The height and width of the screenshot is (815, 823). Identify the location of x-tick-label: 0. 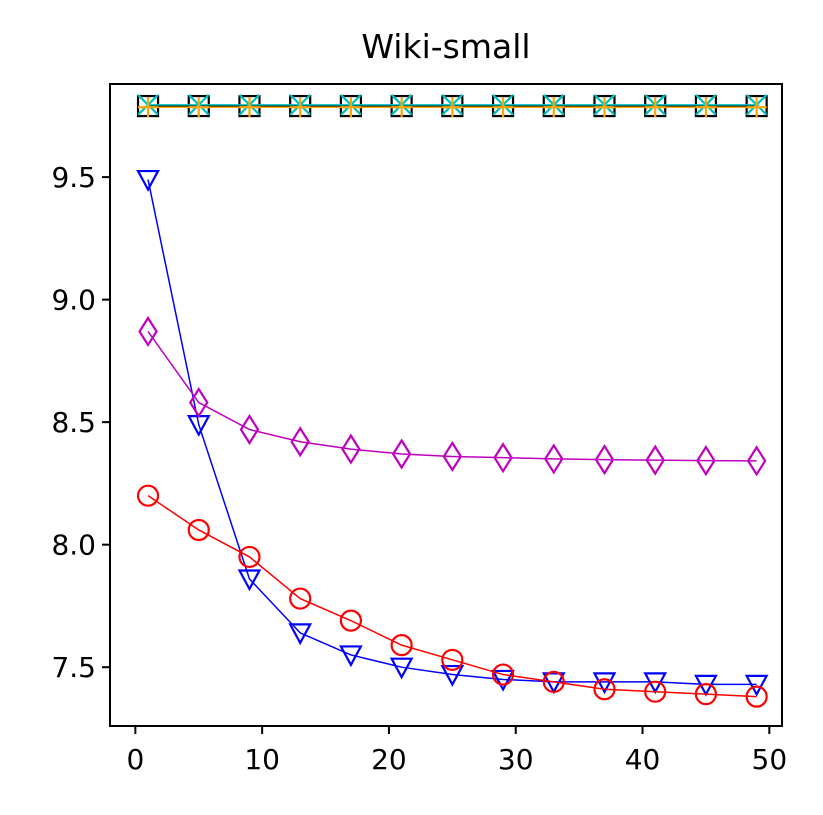
(135, 759).